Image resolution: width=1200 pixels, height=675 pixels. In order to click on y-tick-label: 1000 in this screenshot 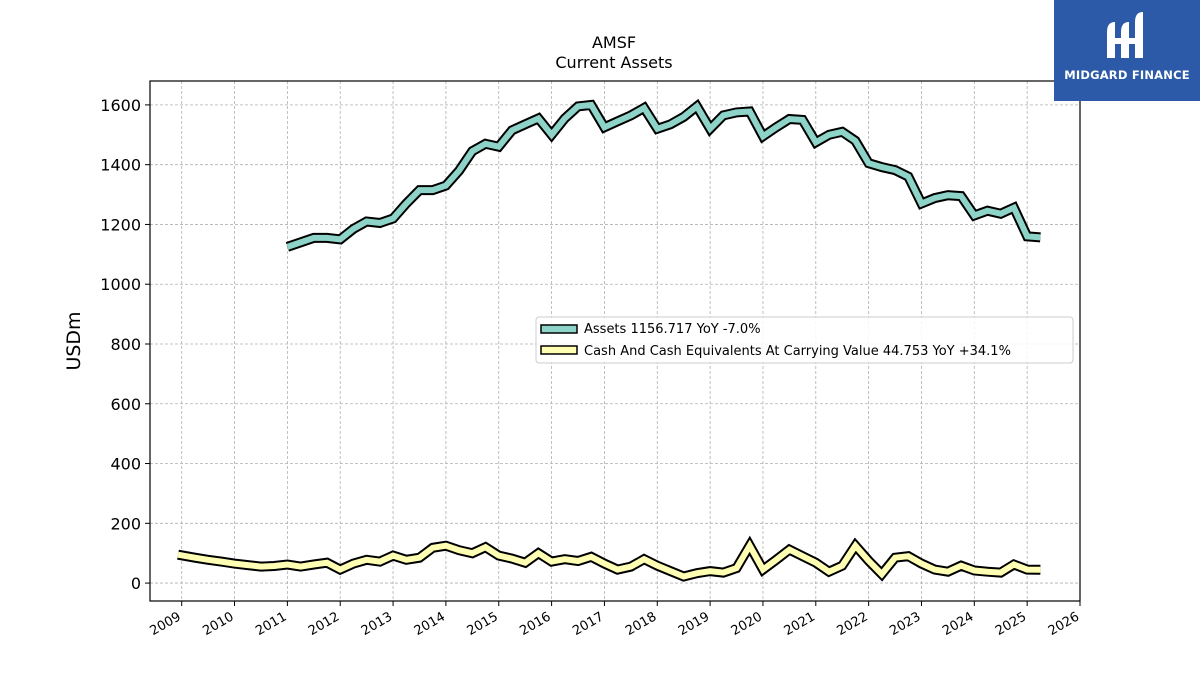, I will do `click(120, 284)`.